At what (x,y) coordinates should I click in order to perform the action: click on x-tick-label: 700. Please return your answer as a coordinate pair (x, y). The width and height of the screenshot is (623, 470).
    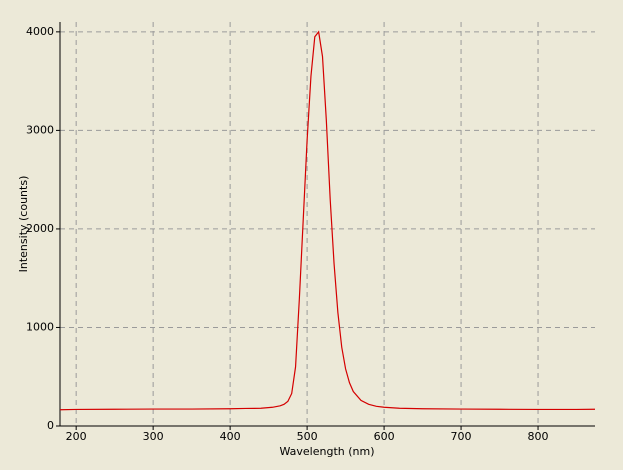
    Looking at the image, I should click on (461, 436).